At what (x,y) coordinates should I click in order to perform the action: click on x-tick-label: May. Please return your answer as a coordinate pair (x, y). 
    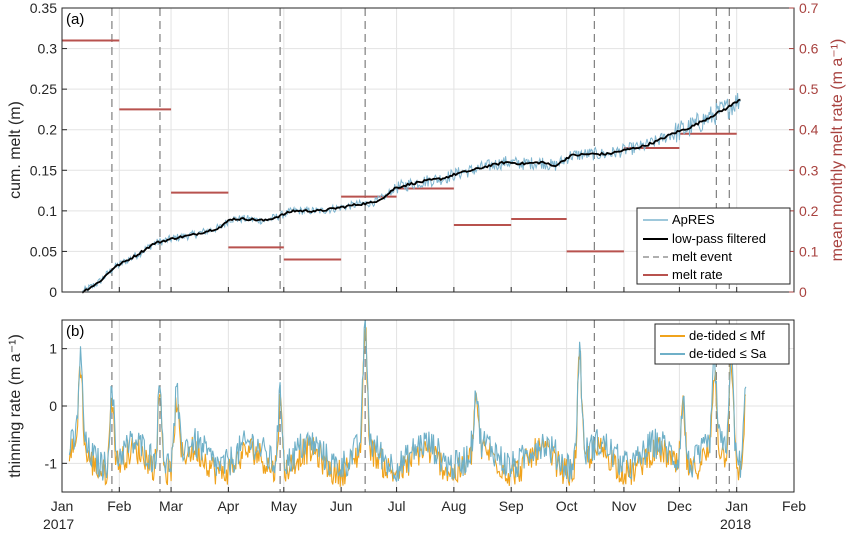
    Looking at the image, I should click on (284, 506).